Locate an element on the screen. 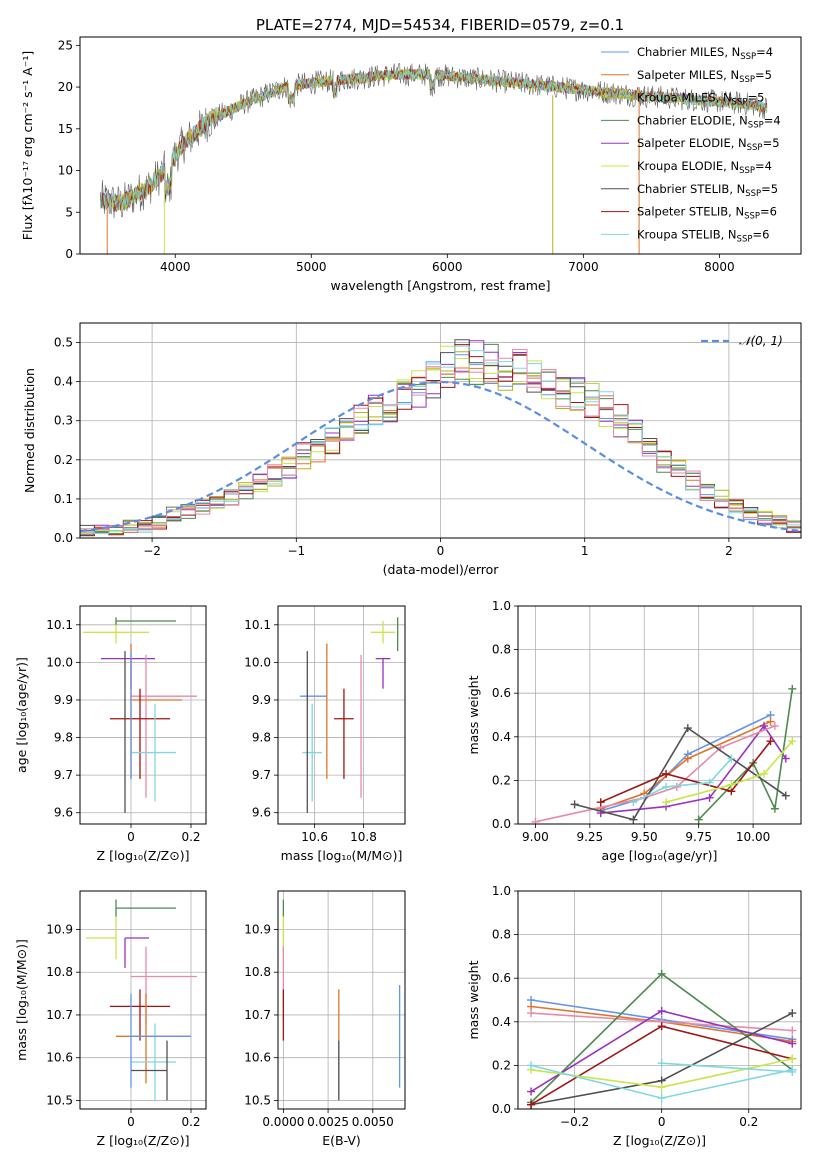  x-tick-label: 9.50 is located at coordinates (644, 837).